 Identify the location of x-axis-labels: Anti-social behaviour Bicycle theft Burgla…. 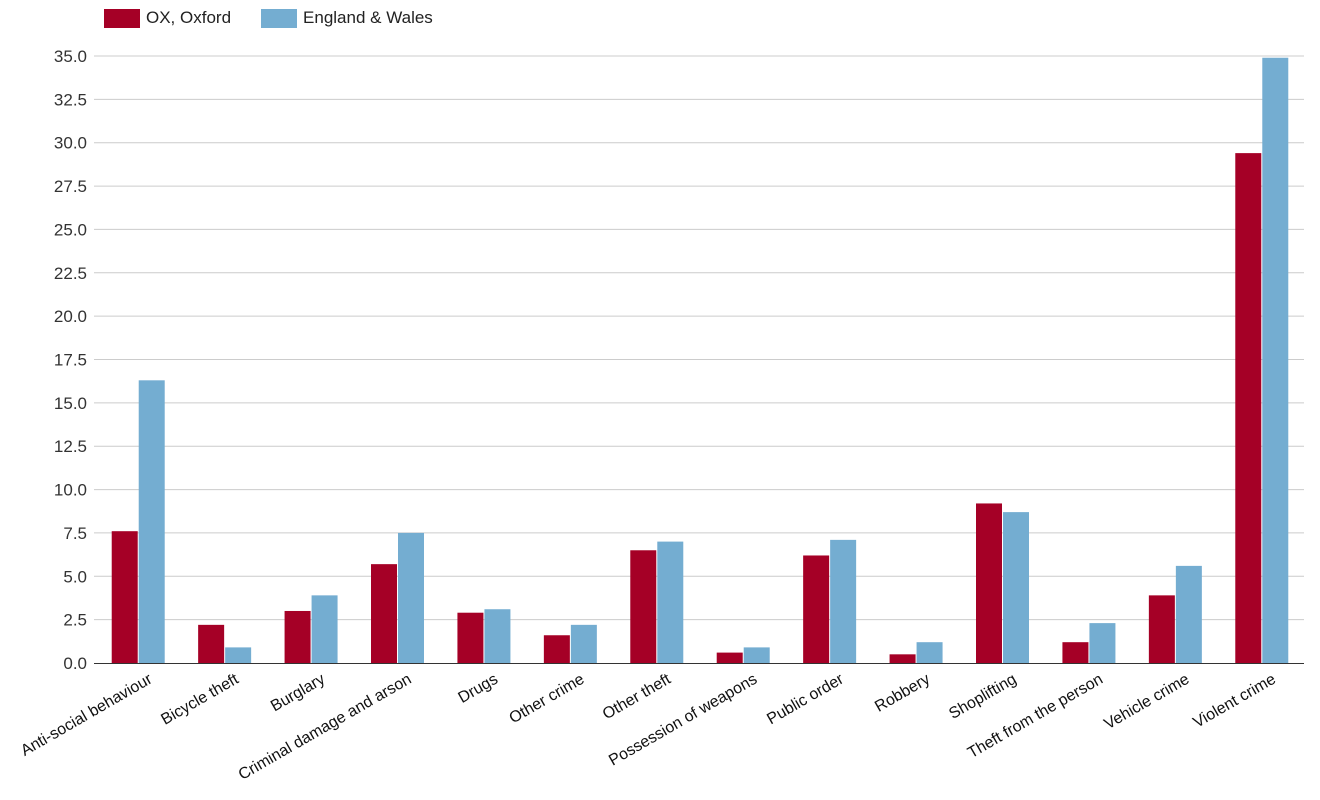
(648, 726).